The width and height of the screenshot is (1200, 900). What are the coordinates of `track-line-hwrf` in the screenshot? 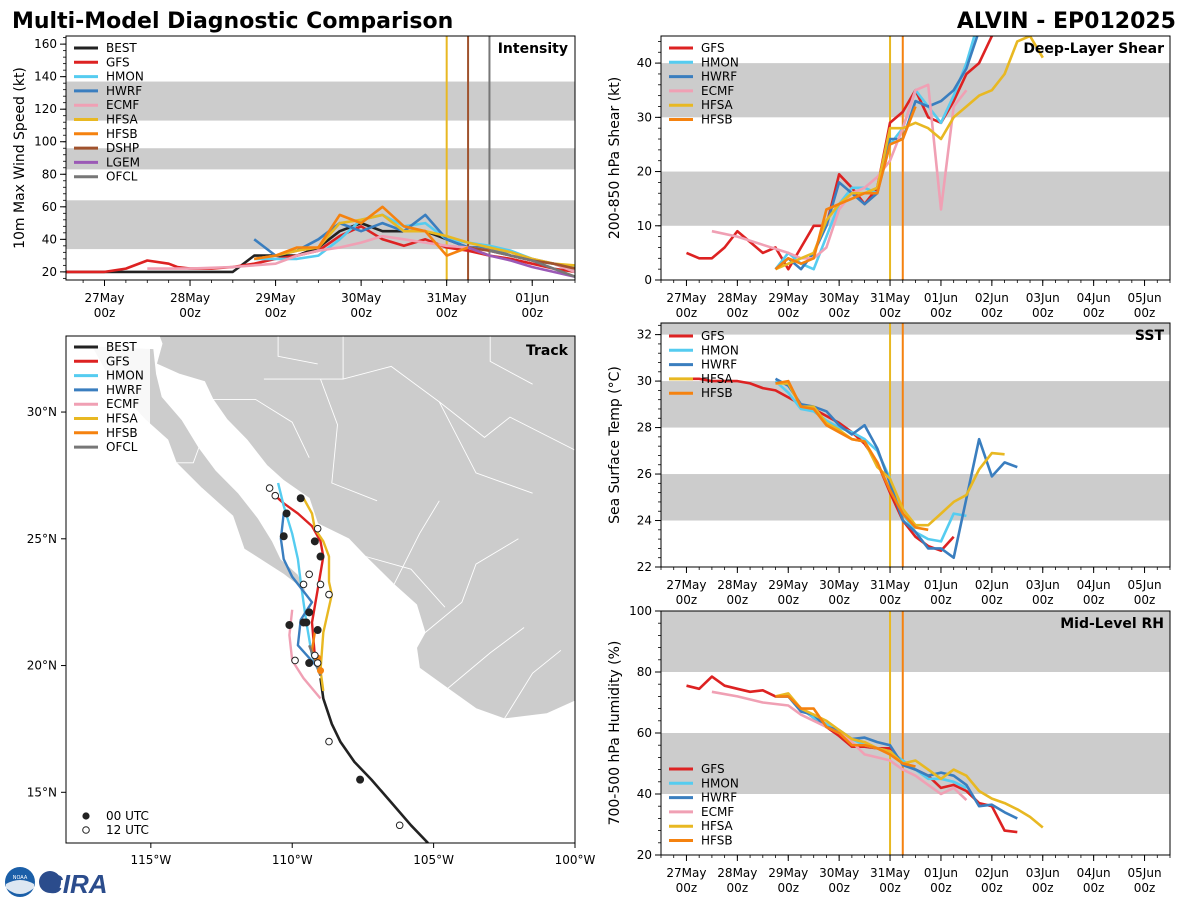 It's located at (300, 592).